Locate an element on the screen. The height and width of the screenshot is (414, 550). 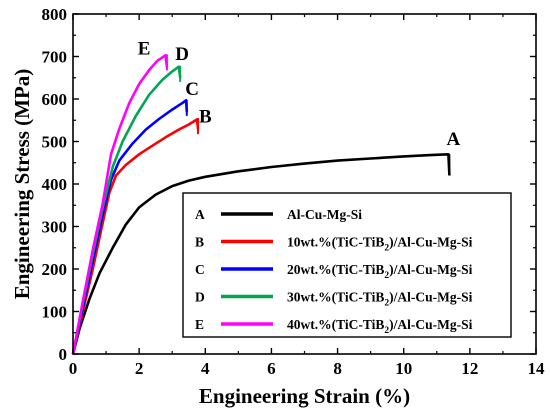
x-tick-label: 10 is located at coordinates (403, 368).